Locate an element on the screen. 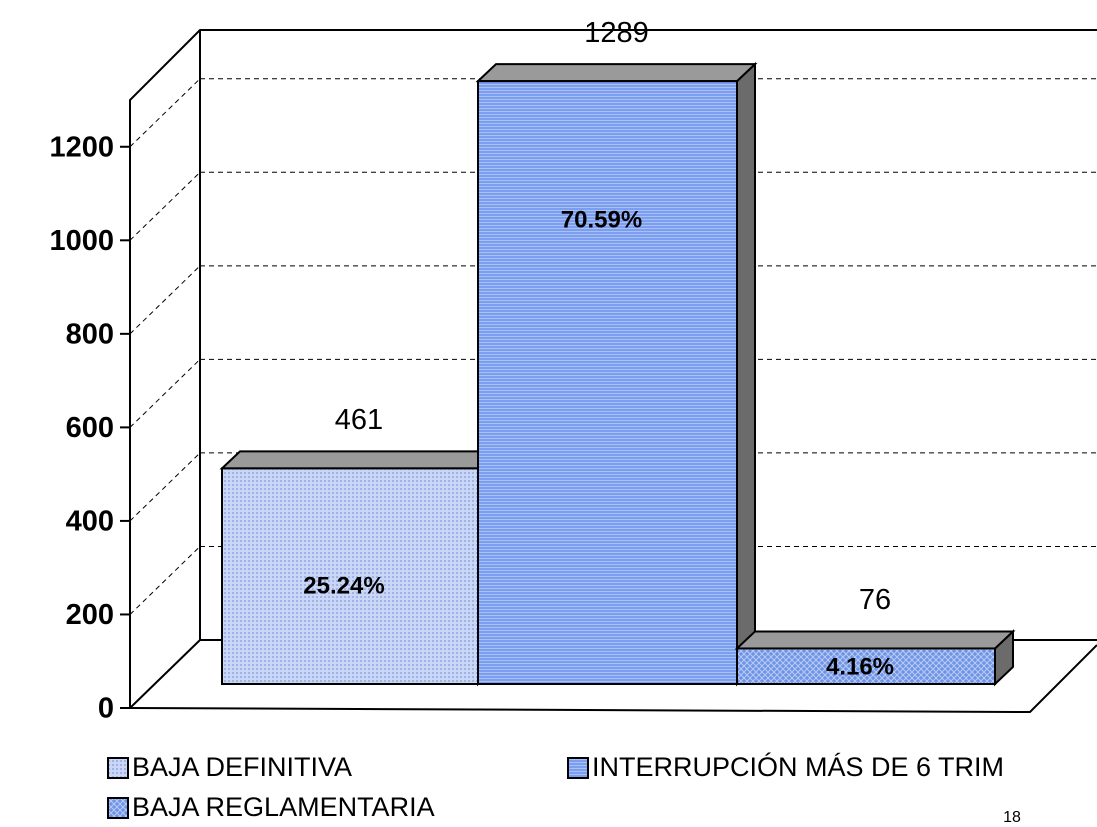  value-label: 461 is located at coordinates (359, 420).